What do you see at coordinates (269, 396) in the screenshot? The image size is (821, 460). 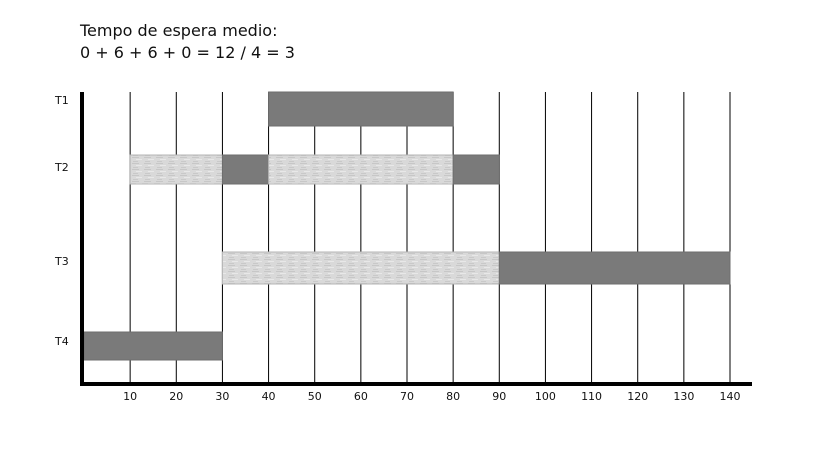 I see `x-tick-label-40: 40` at bounding box center [269, 396].